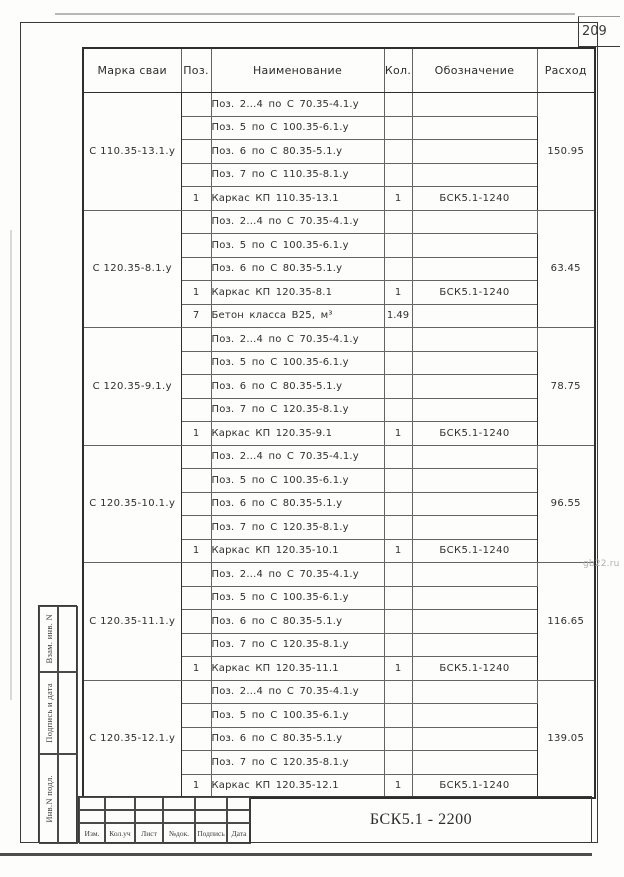 The width and height of the screenshot is (624, 877). I want to click on side-cell-inv-podl: Инв.N подл., so click(48, 799).